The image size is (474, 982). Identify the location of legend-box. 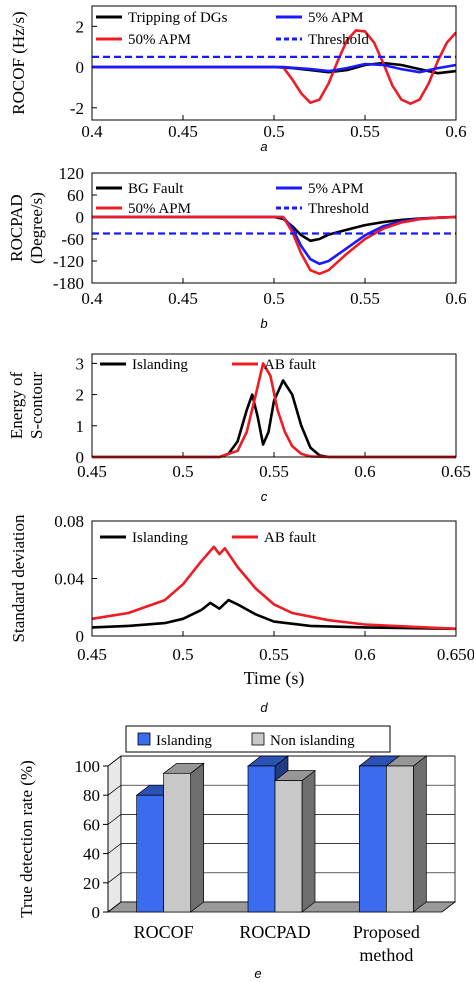
(258, 739).